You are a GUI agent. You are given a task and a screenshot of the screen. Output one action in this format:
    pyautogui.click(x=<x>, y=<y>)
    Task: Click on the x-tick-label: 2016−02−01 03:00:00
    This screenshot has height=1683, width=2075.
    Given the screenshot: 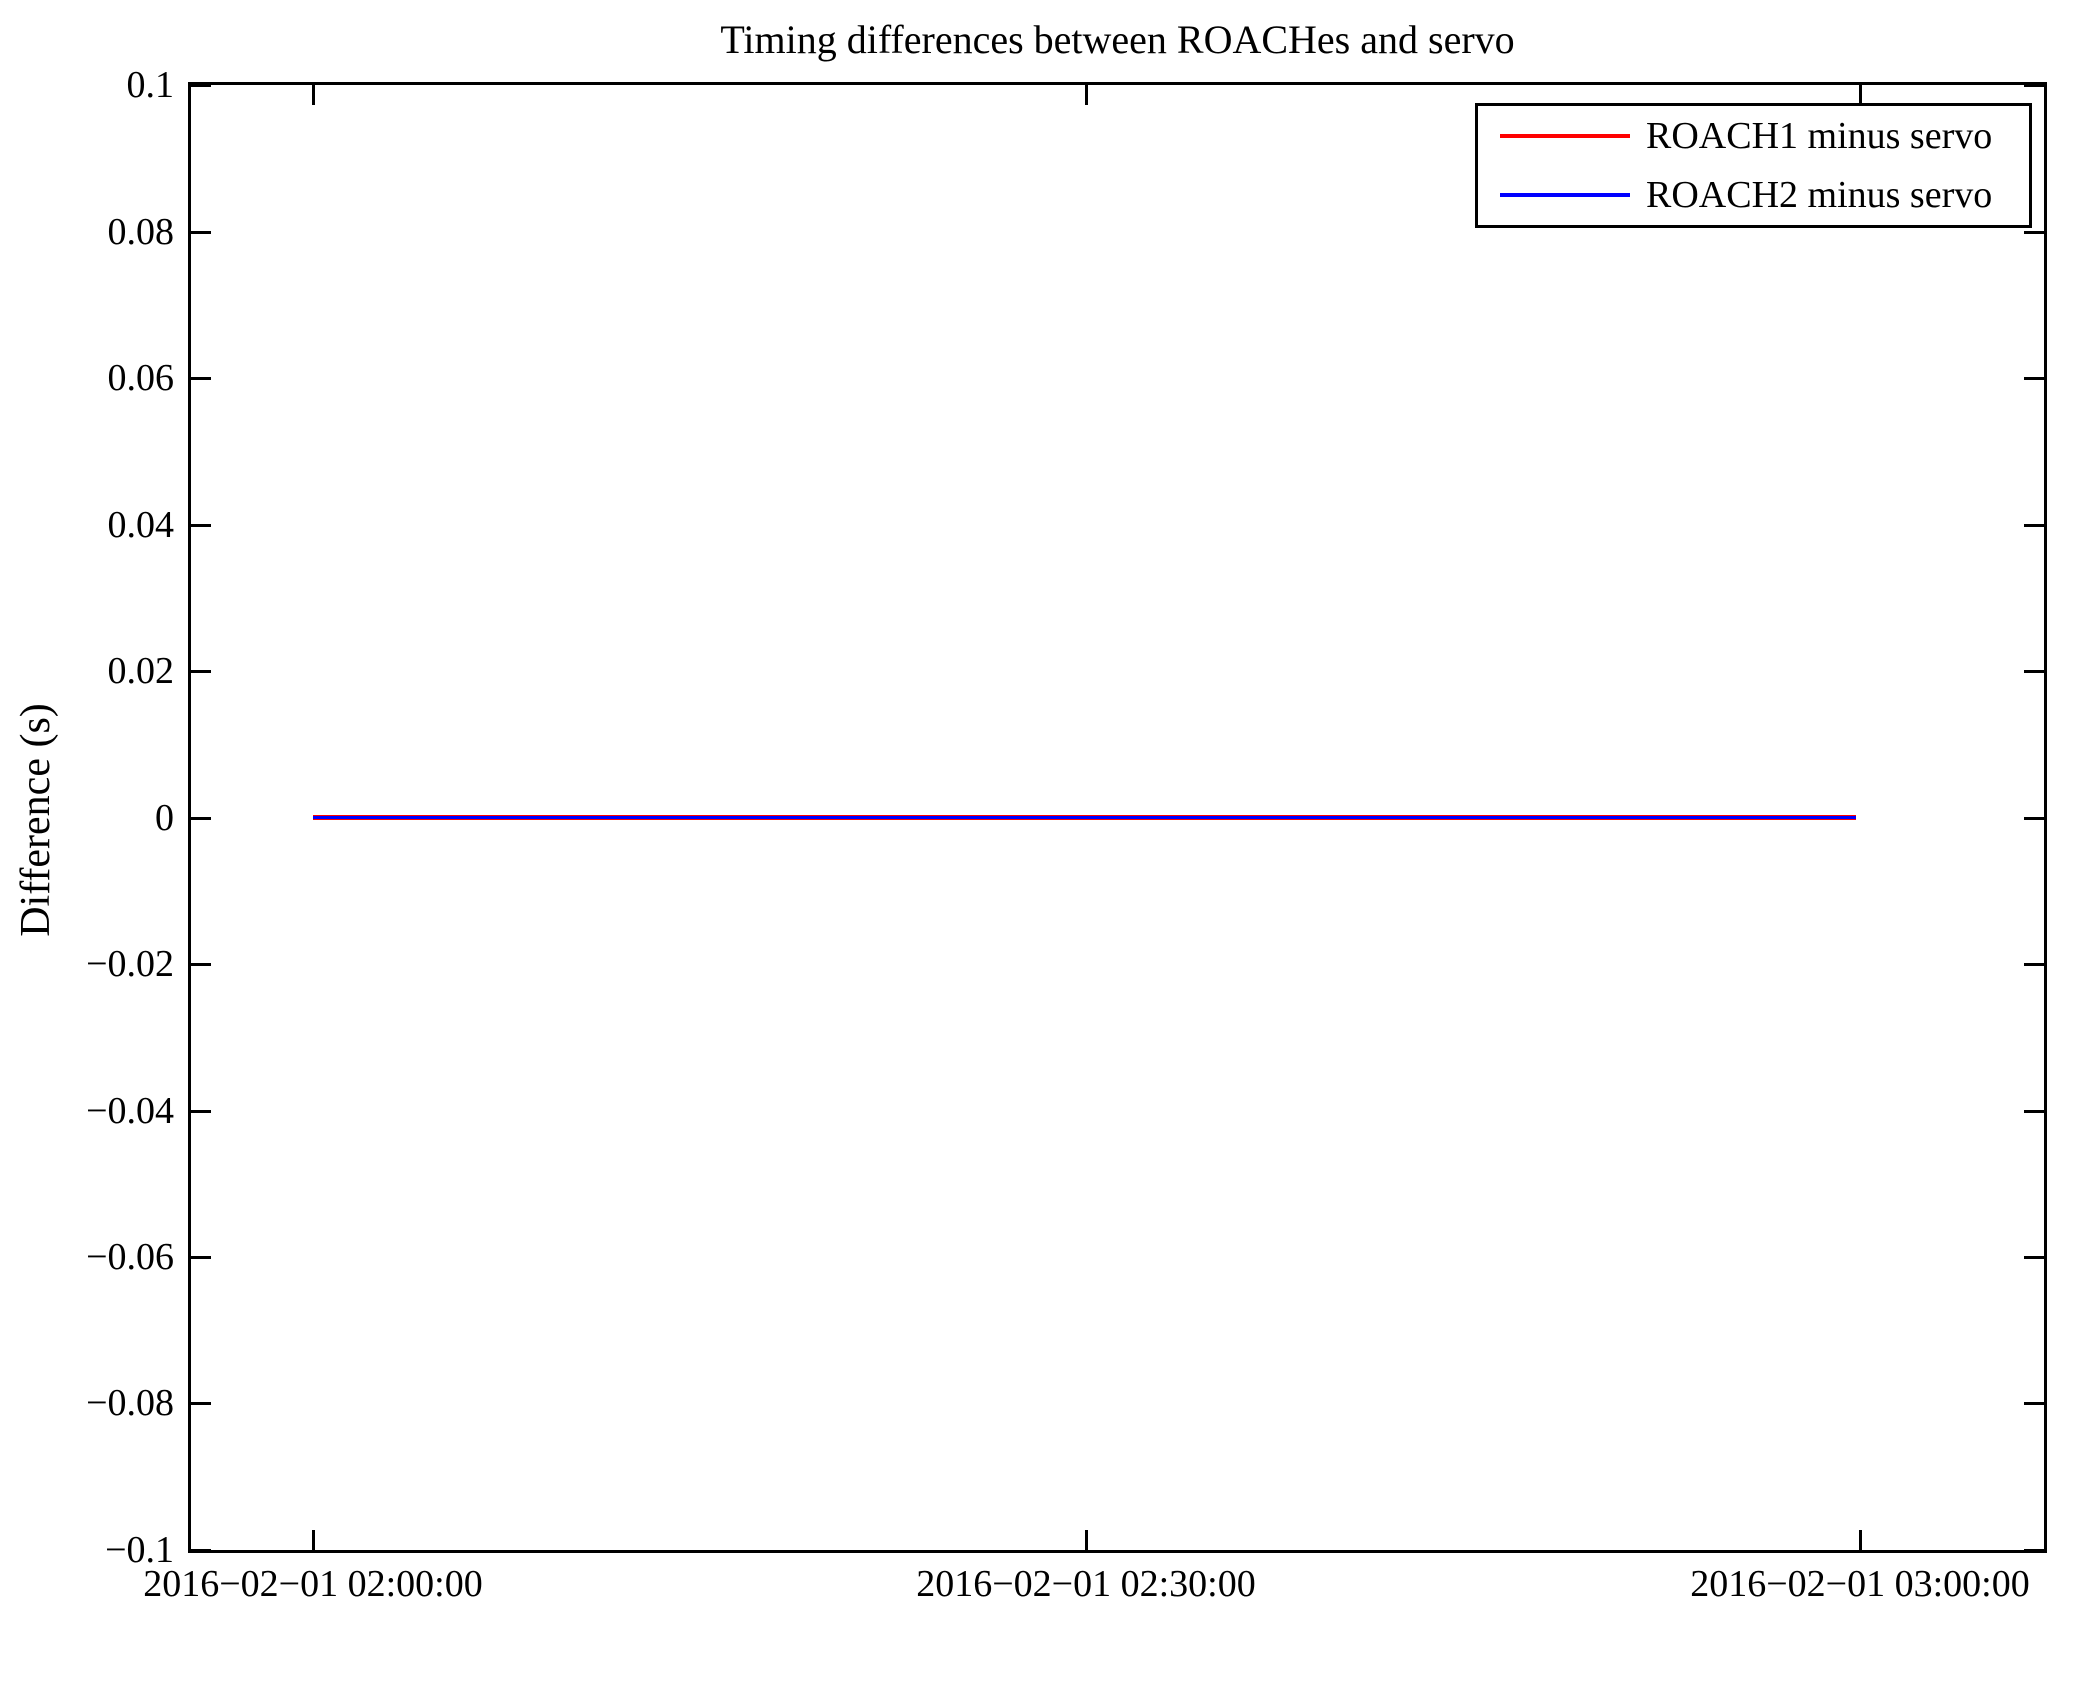 What is the action you would take?
    pyautogui.click(x=1860, y=1584)
    